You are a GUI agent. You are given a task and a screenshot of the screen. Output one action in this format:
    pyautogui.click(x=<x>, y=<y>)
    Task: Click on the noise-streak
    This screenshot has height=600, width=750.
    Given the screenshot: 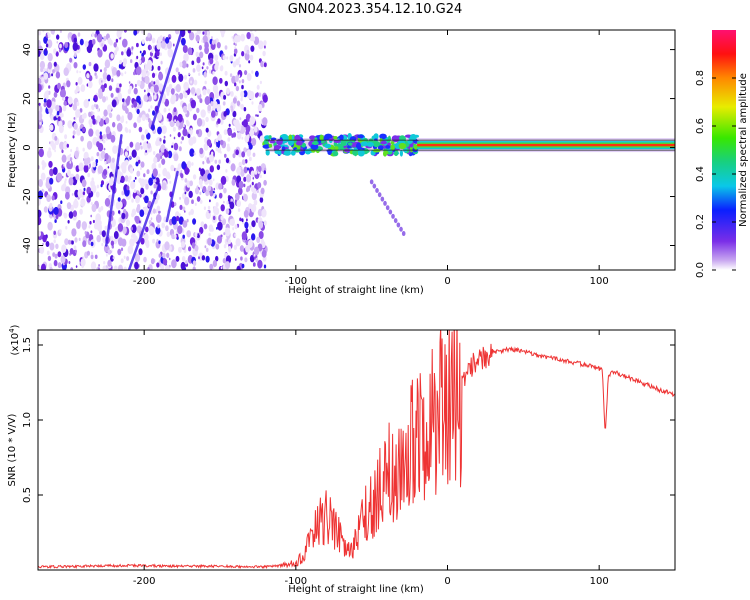 What is the action you would take?
    pyautogui.click(x=167, y=80)
    